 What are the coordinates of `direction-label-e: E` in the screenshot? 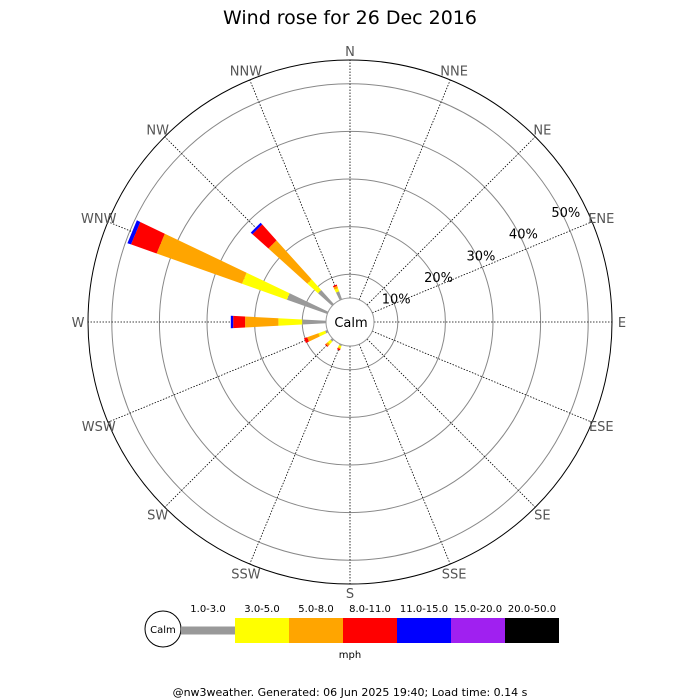 It's located at (622, 323).